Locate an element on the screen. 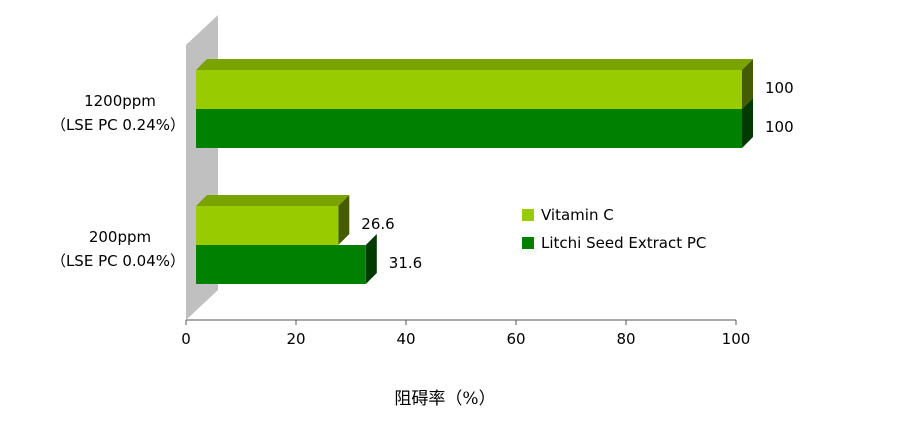 The image size is (902, 440). x-tick-label: 20 is located at coordinates (295, 339).